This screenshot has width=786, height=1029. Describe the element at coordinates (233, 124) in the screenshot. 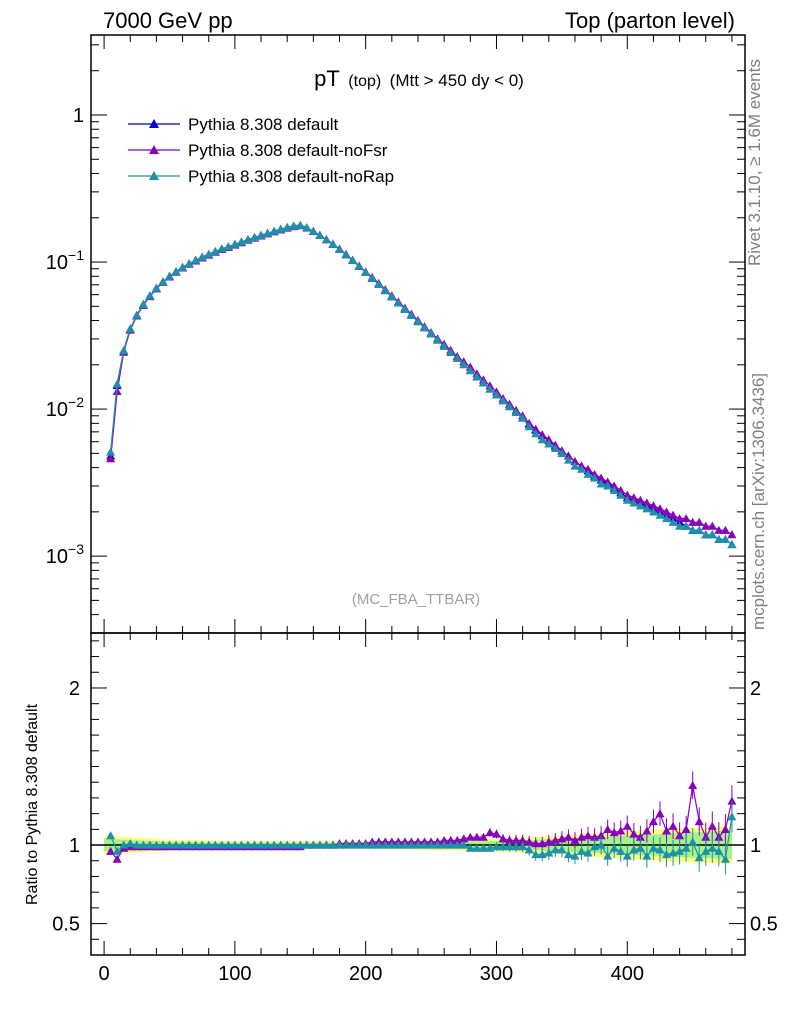

I see `legend-entry: Pythia 8.308 default` at that location.